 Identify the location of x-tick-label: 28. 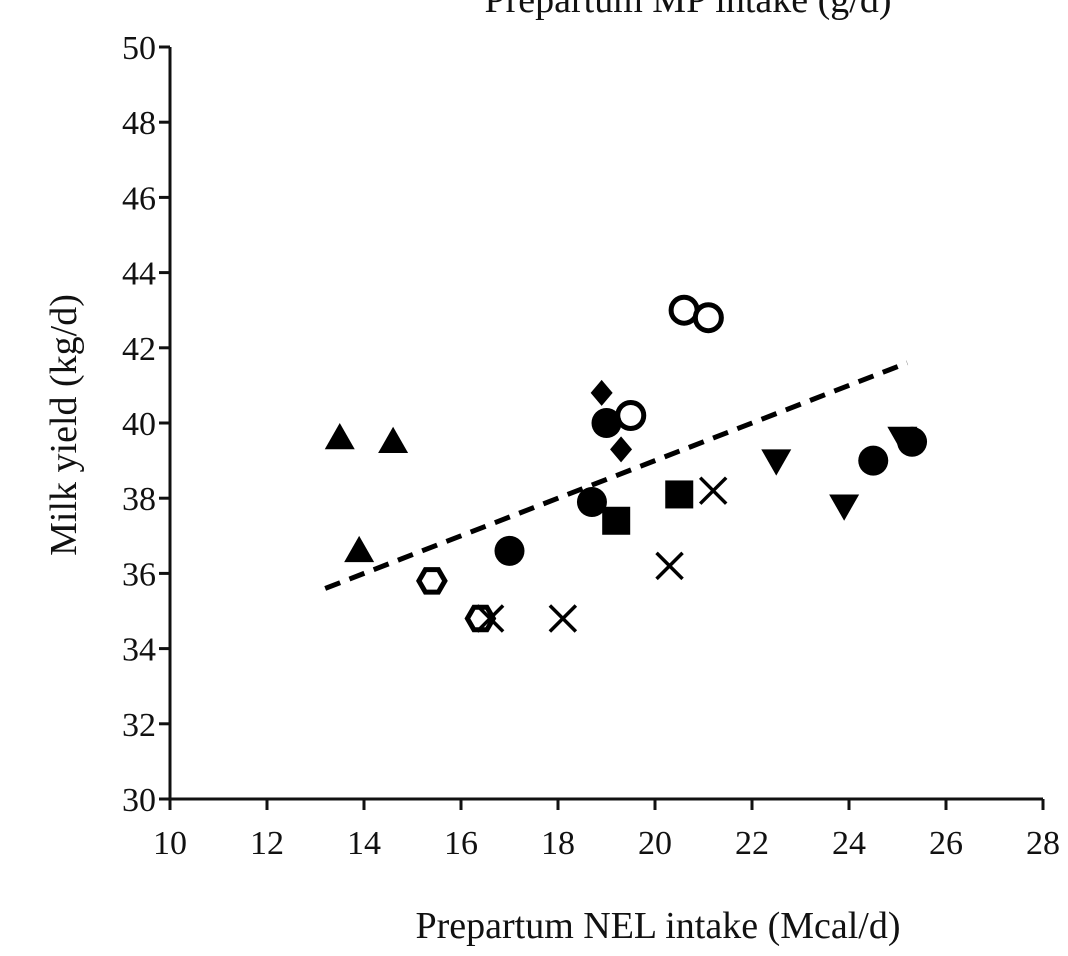
(1043, 843).